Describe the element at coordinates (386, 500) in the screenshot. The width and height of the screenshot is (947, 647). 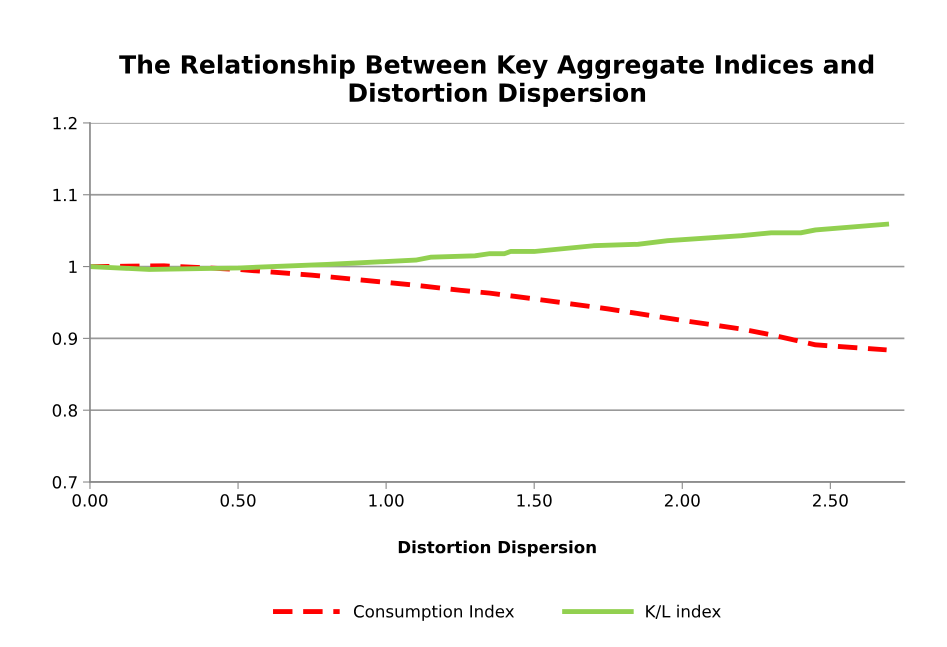
I see `x-tick-label: 1.00` at that location.